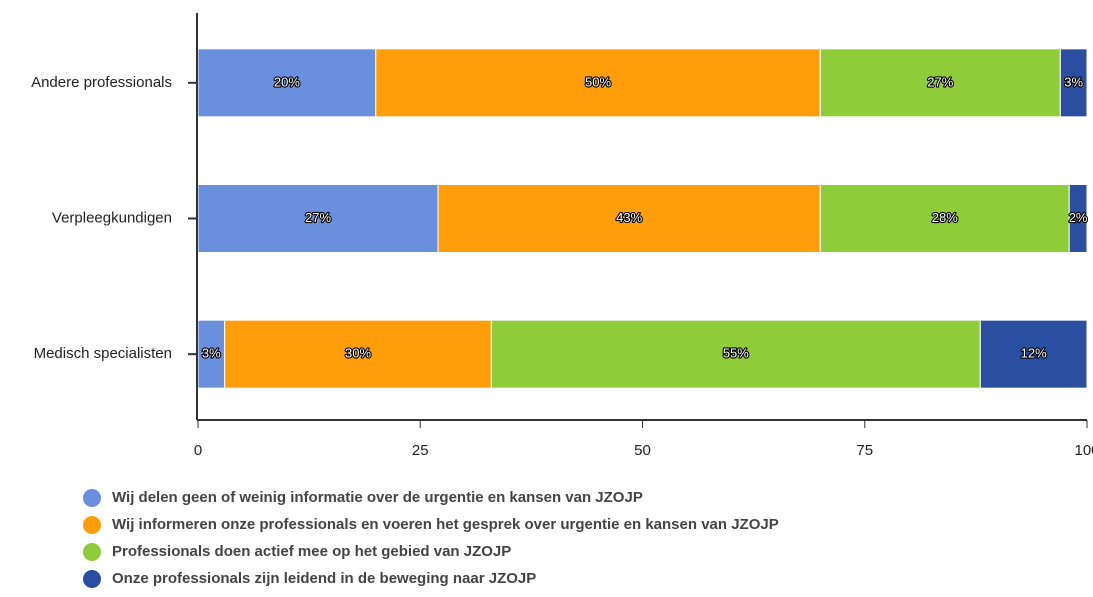  Describe the element at coordinates (112, 217) in the screenshot. I see `y-tick-label: Verpleegkundigen` at that location.